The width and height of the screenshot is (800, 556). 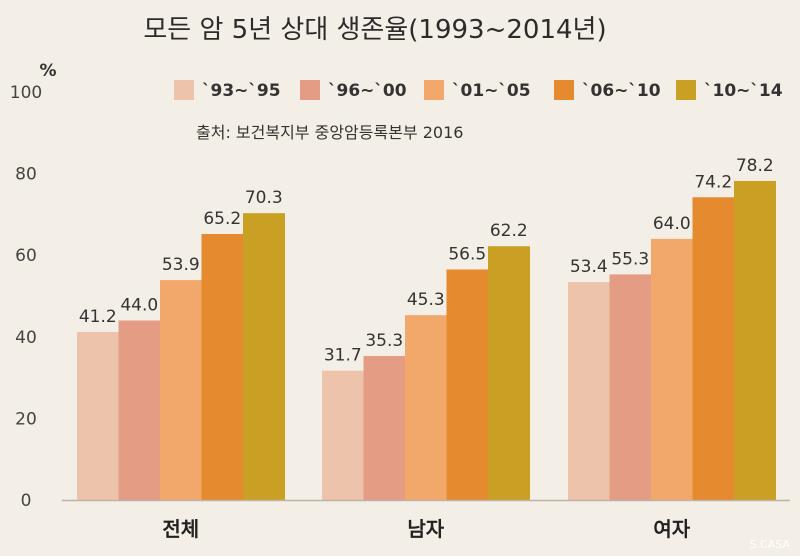 I want to click on value-label: 56.5, so click(x=467, y=254).